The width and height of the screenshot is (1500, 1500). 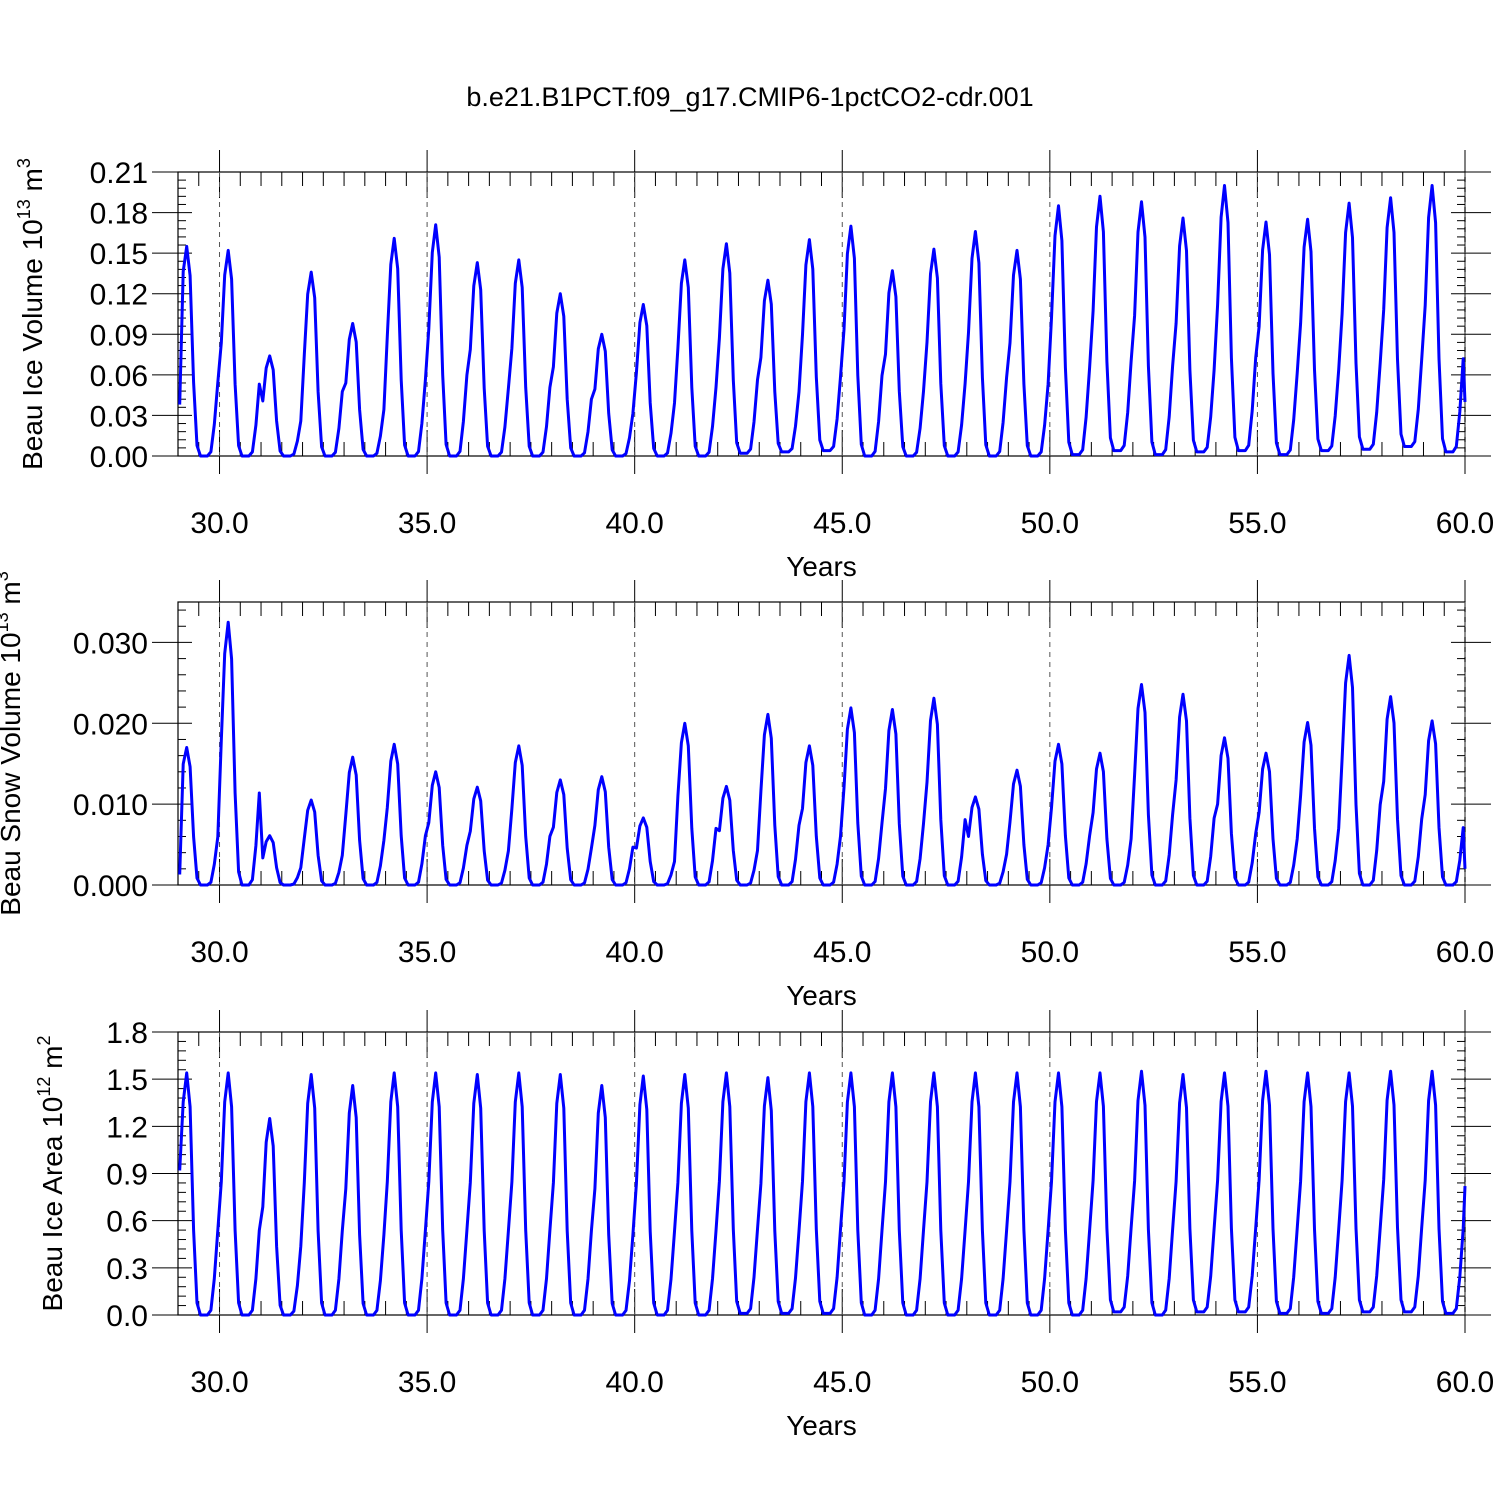 I want to click on y-tick-label: 0.09, so click(x=119, y=335).